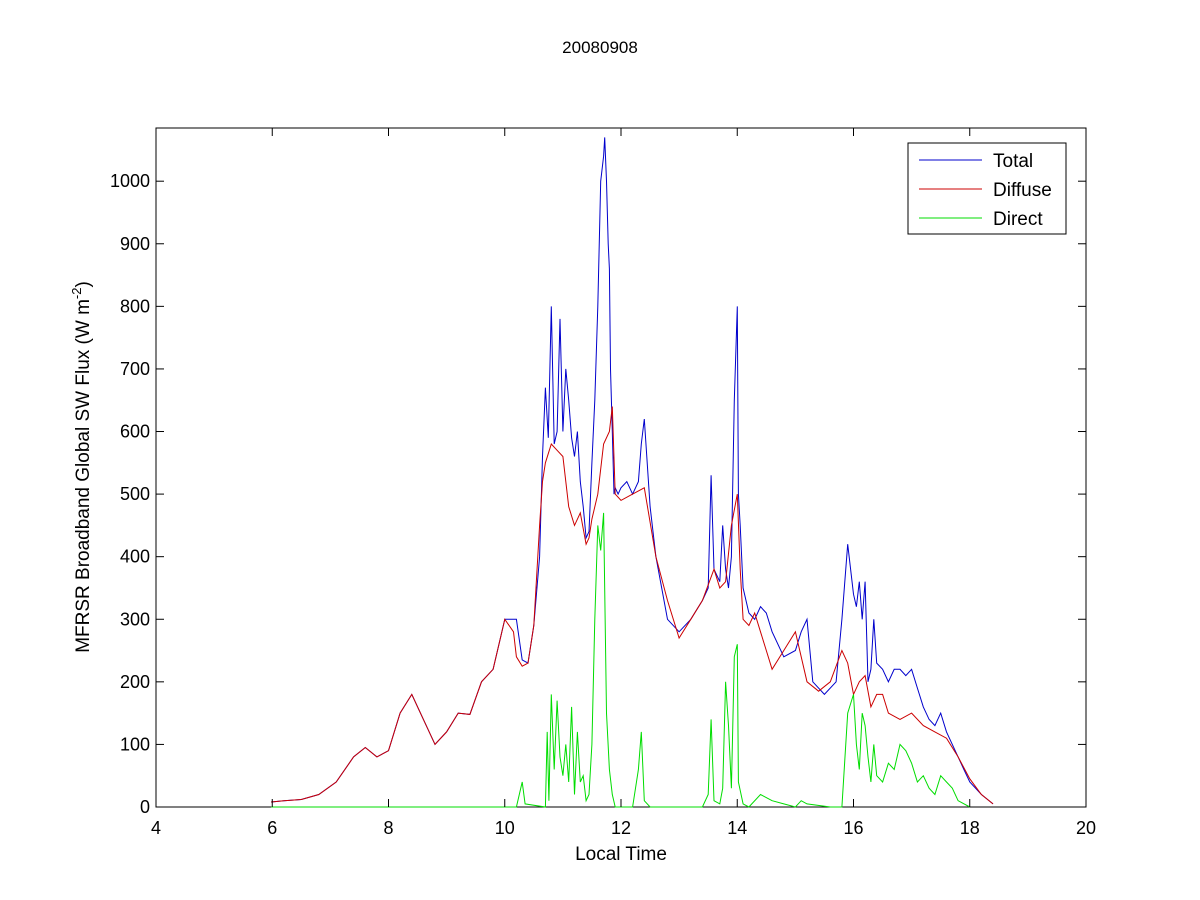  Describe the element at coordinates (1018, 219) in the screenshot. I see `legend-label-direct: Direct` at that location.